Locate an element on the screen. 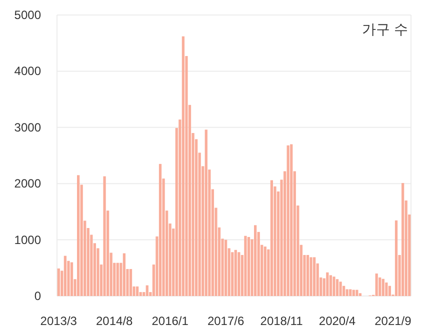 The image size is (423, 334). x-tick-label: 2014/8 is located at coordinates (115, 321).